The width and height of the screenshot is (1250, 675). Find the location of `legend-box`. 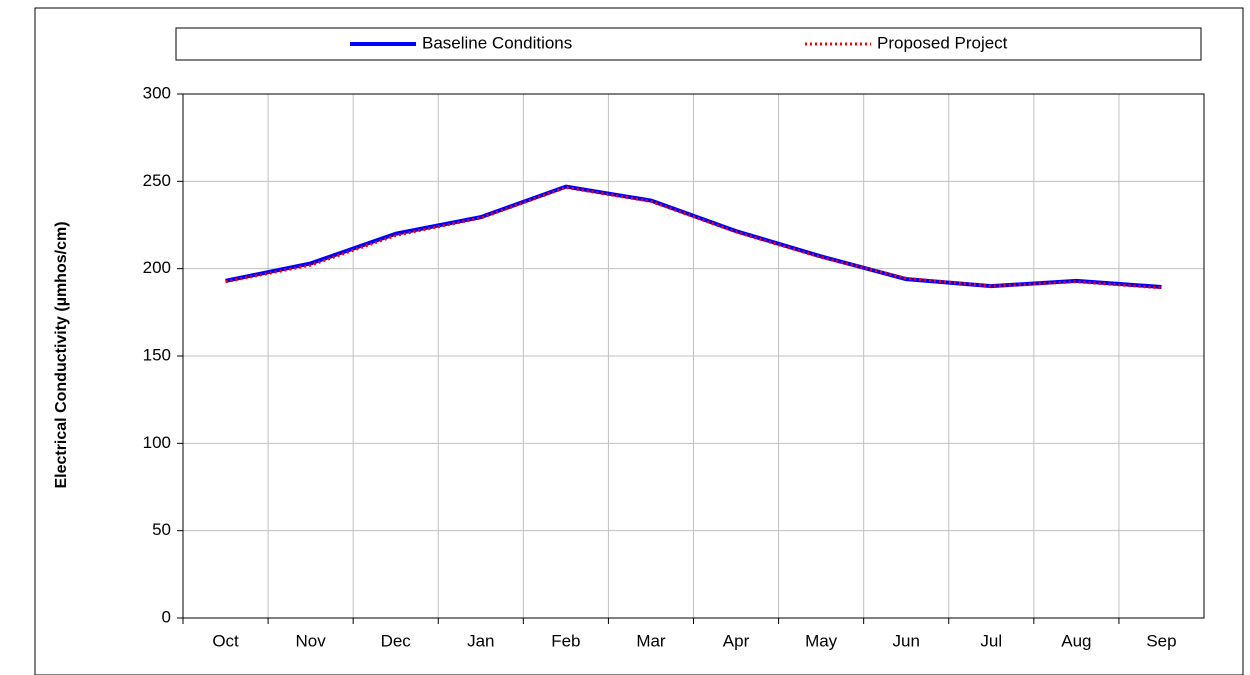

legend-box is located at coordinates (688, 44).